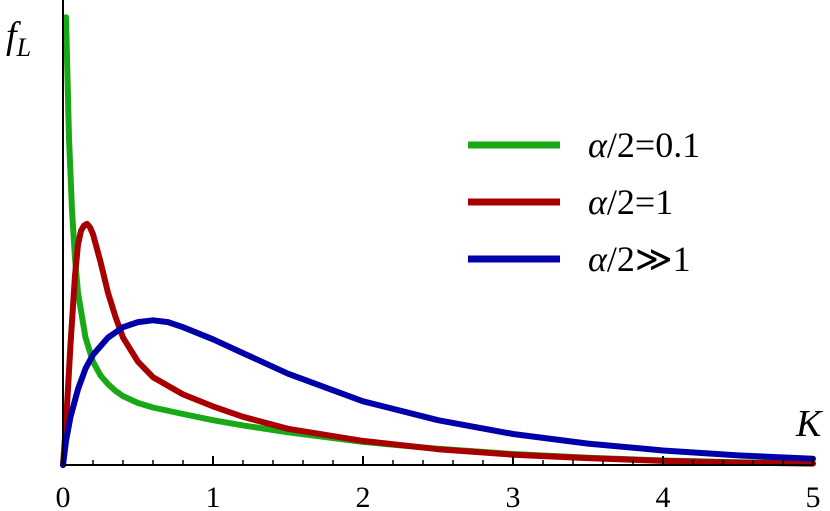 The image size is (830, 511). What do you see at coordinates (644, 145) in the screenshot?
I see `legend-label-0: α/2=0.1` at bounding box center [644, 145].